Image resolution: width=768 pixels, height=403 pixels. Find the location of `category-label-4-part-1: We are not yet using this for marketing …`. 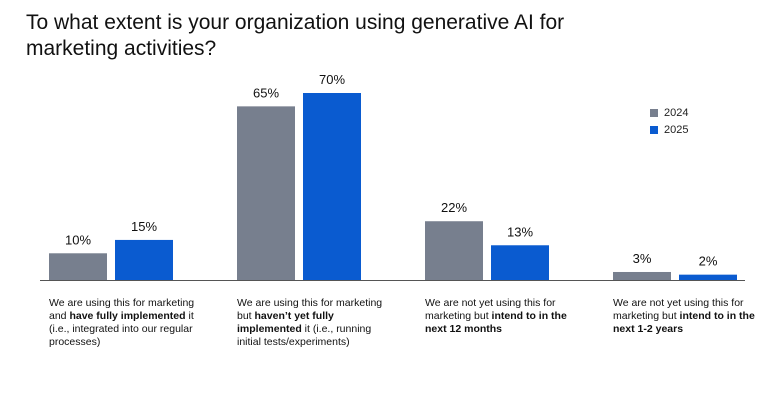

category-label-4-part-1: We are not yet using this for marketing … is located at coordinates (678, 309).